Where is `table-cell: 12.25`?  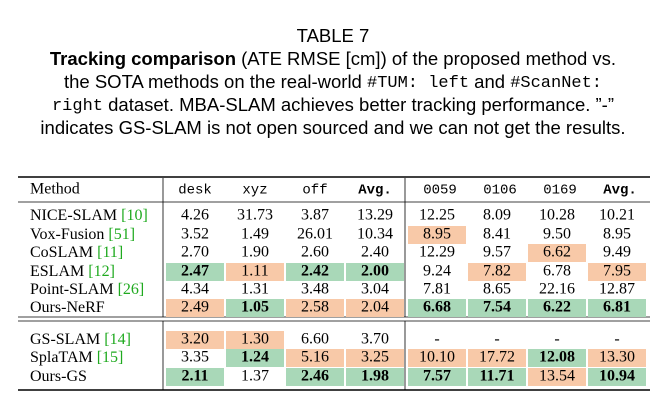
table-cell: 12.25 is located at coordinates (437, 215).